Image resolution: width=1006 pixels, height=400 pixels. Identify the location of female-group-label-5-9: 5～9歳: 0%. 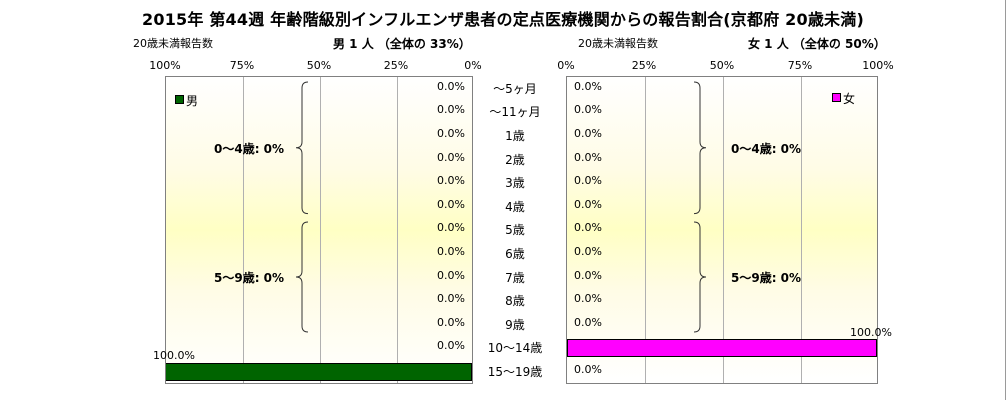
(766, 277).